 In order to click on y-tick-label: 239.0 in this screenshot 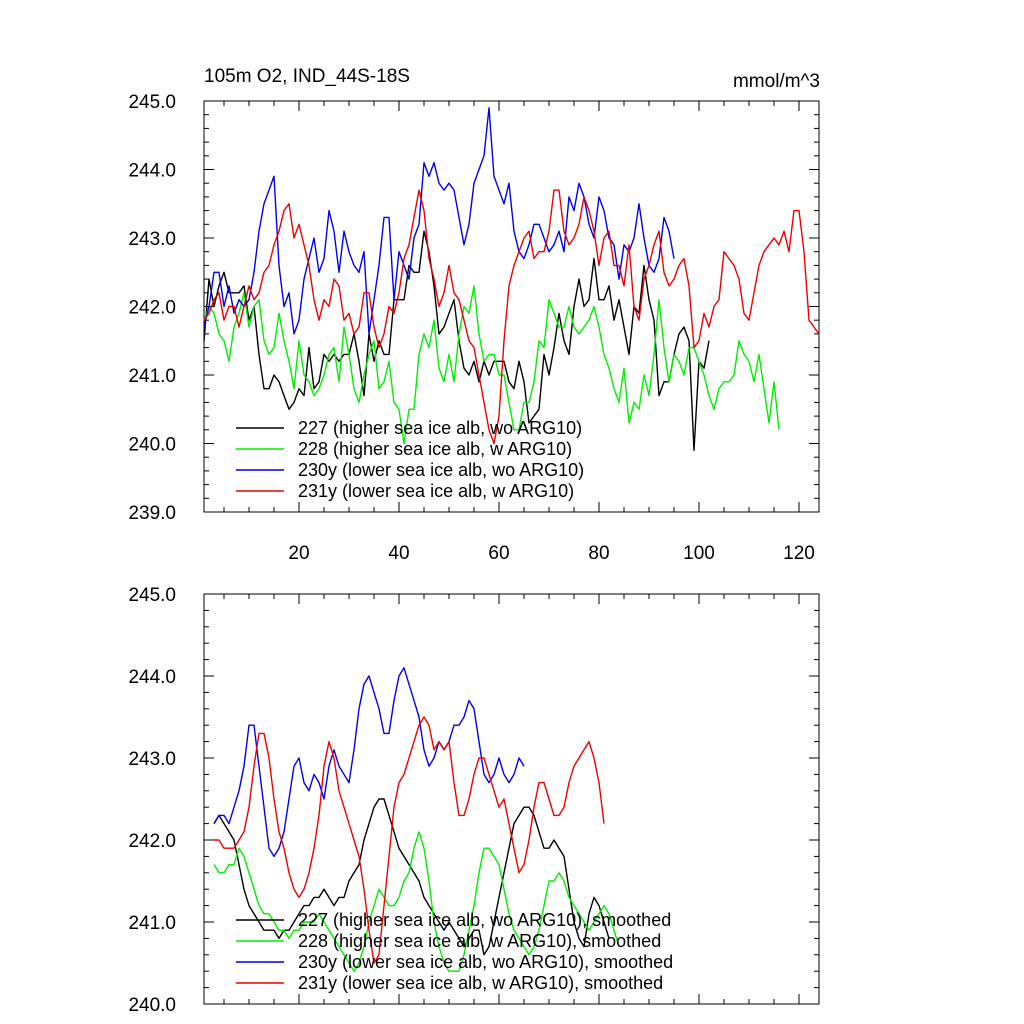, I will do `click(152, 513)`.